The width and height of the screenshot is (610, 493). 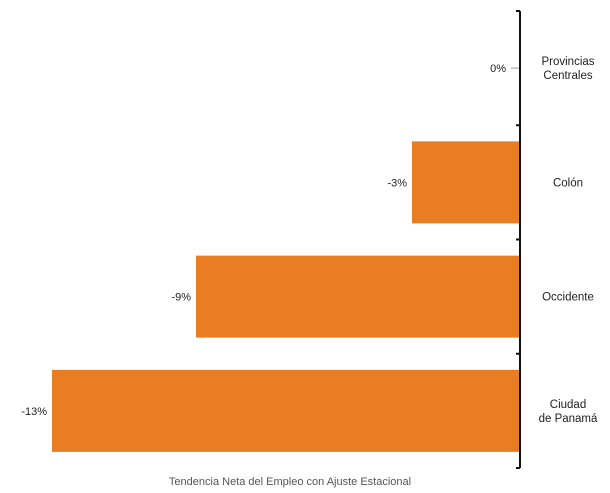 I want to click on category-label-line: Occidente, so click(x=568, y=298).